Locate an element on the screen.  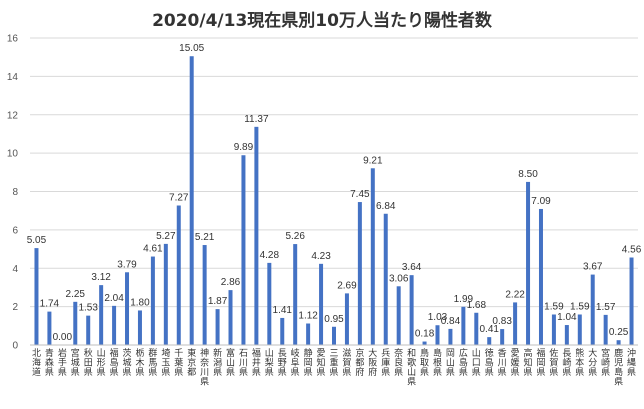
bar-value-label: 9.89 is located at coordinates (244, 147).